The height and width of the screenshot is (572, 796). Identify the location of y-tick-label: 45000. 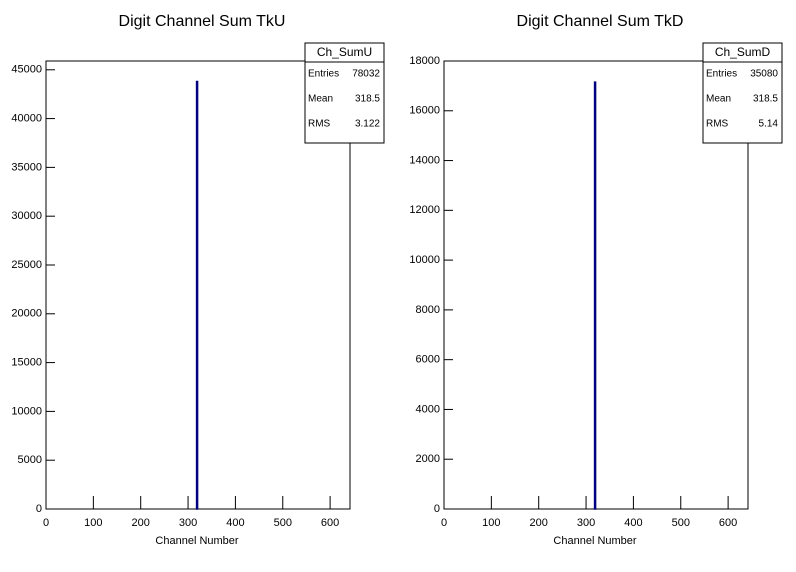
(26, 70).